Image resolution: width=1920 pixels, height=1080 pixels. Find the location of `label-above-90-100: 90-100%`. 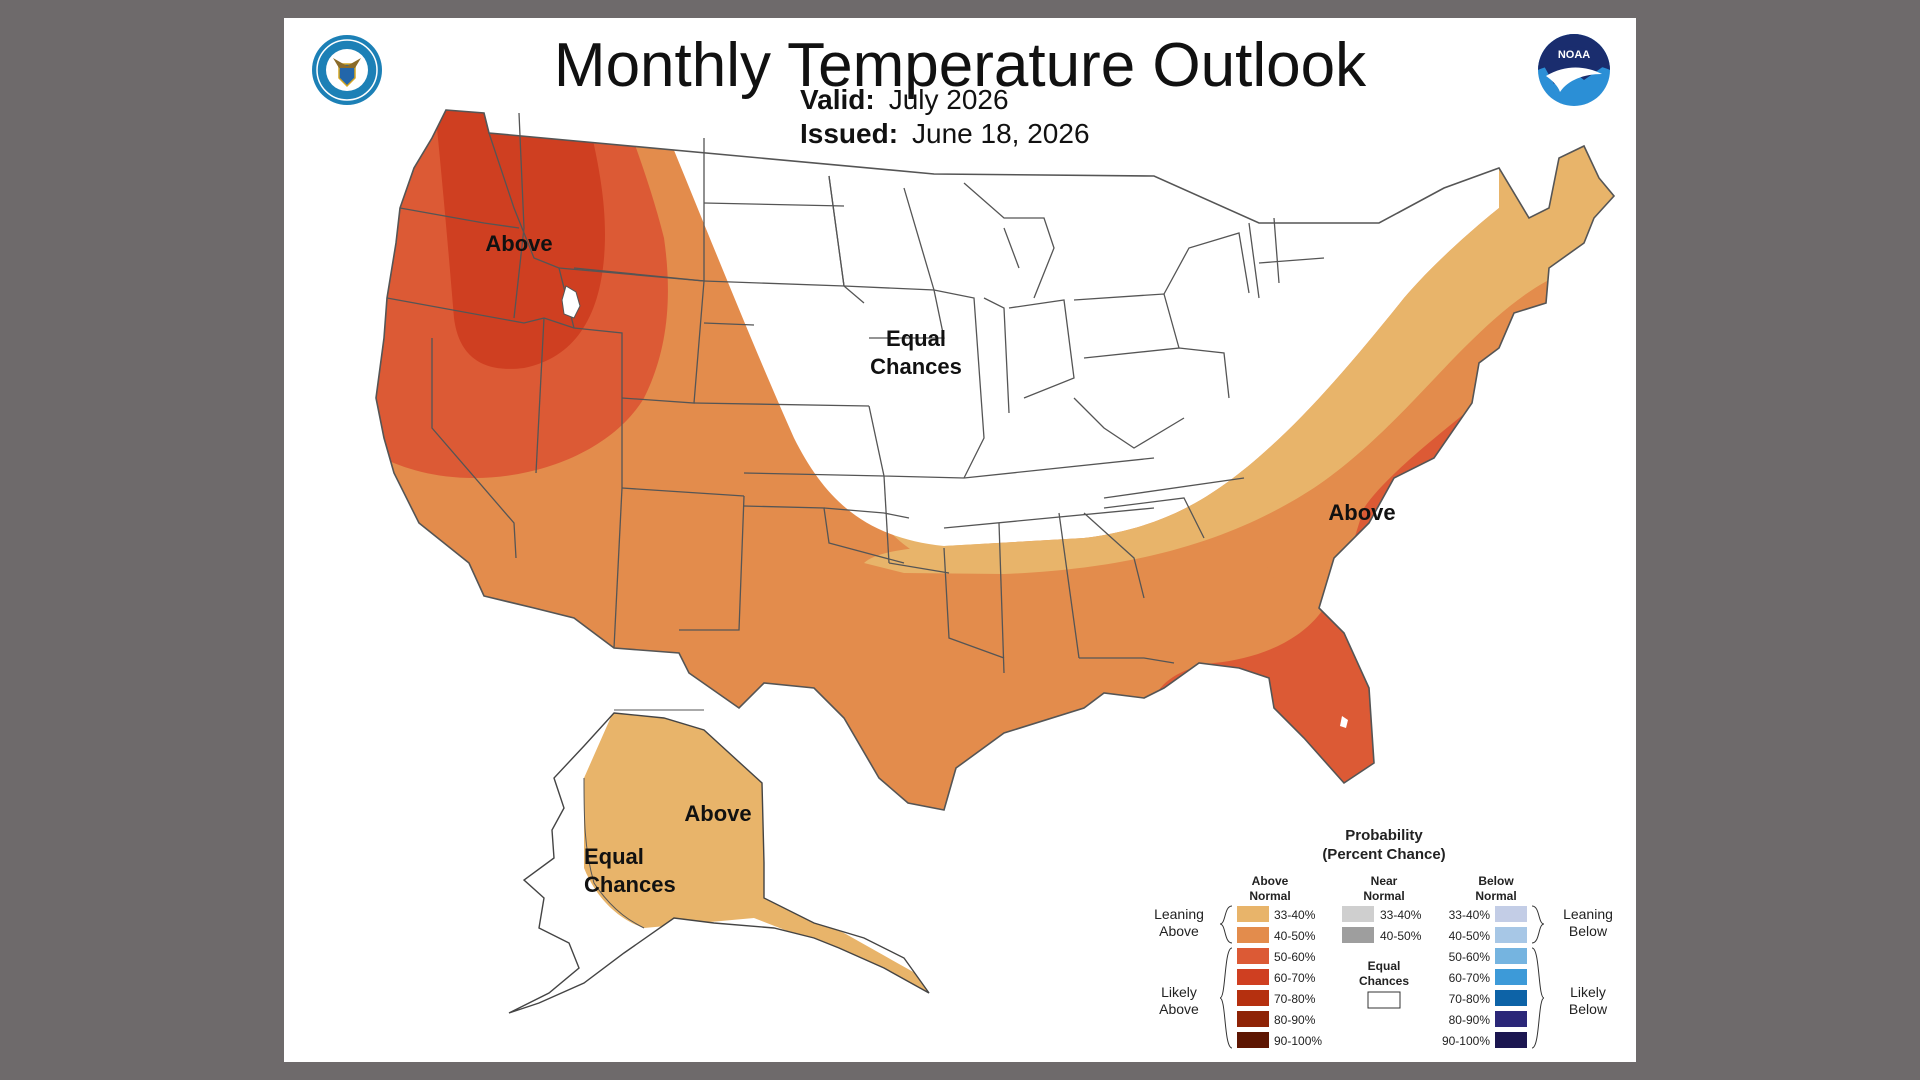

label-above-90-100: 90-100% is located at coordinates (1298, 1041).